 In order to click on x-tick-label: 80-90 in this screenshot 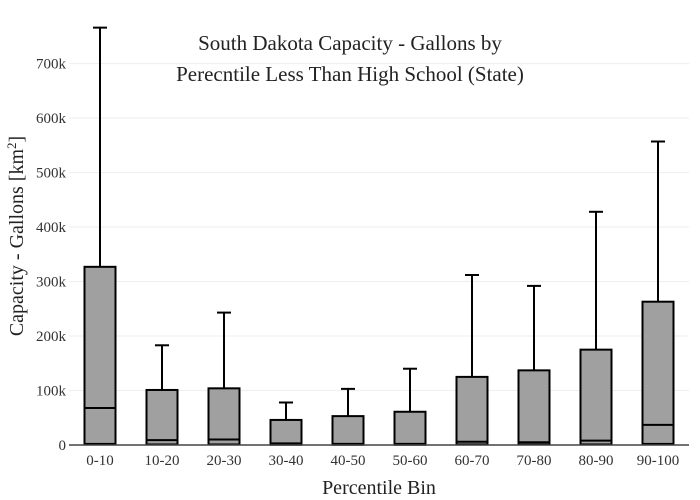, I will do `click(596, 461)`.